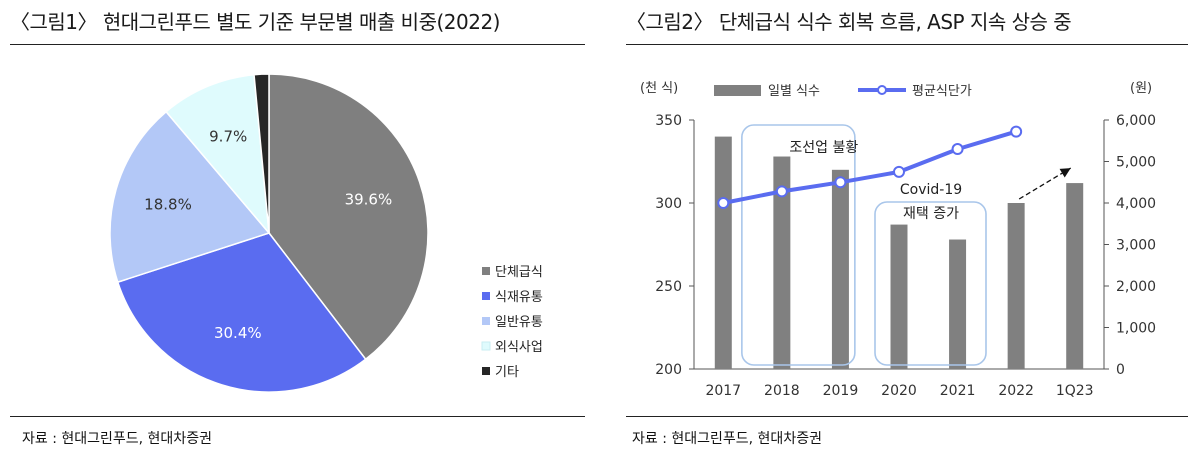  What do you see at coordinates (507, 372) in the screenshot?
I see `legend-label: 기타` at bounding box center [507, 372].